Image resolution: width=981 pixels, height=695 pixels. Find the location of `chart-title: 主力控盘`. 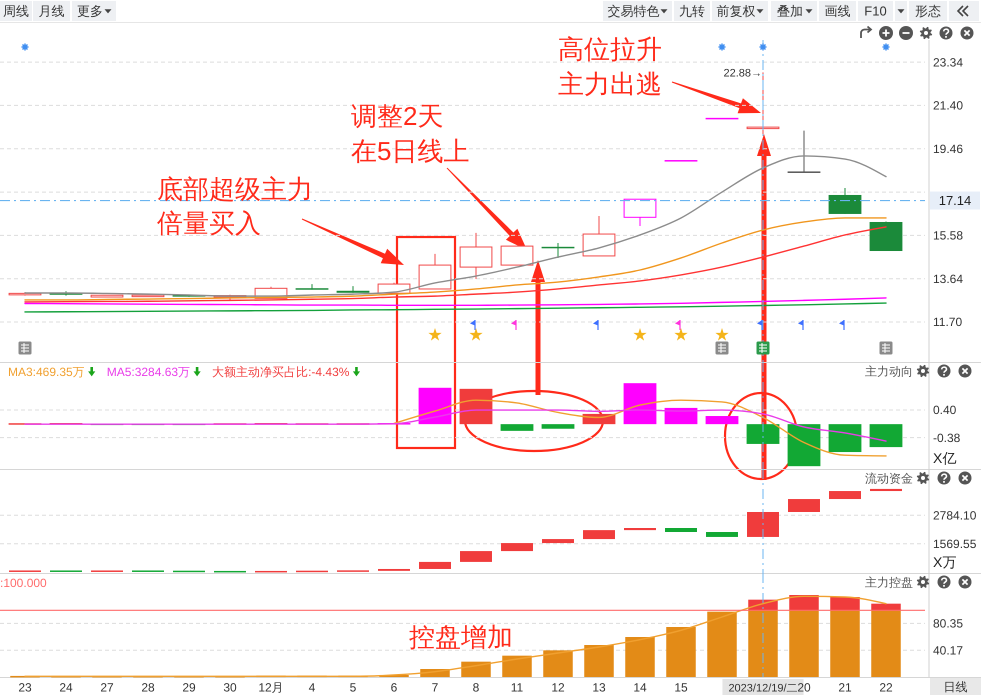

chart-title: 主力控盘 is located at coordinates (889, 583).